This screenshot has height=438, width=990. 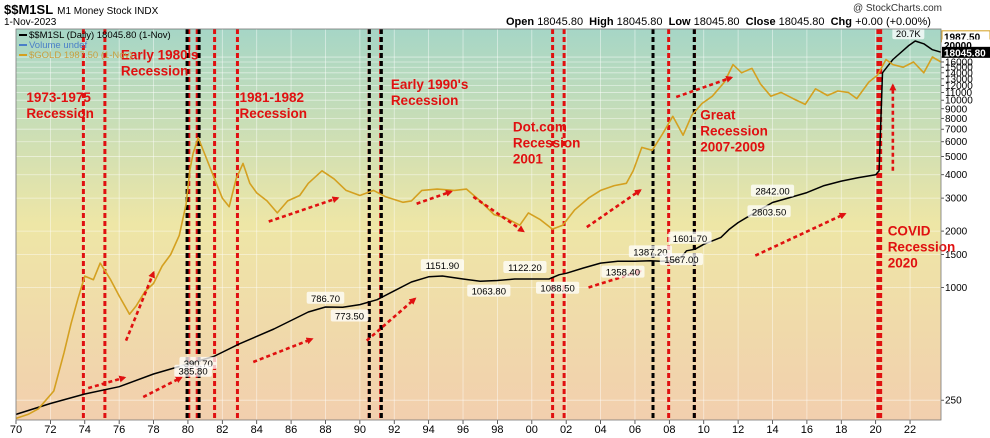 What do you see at coordinates (540, 127) in the screenshot?
I see `annotation-line: Dot.com` at bounding box center [540, 127].